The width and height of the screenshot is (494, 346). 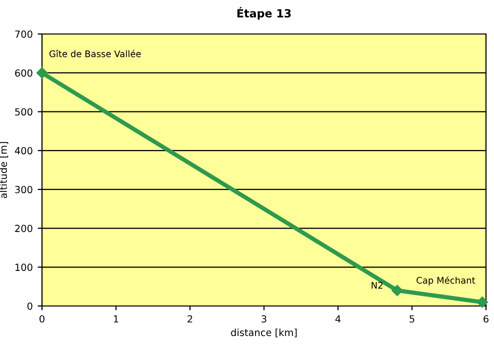 I want to click on annotation: Gîte de Basse Vallée, so click(x=95, y=54).